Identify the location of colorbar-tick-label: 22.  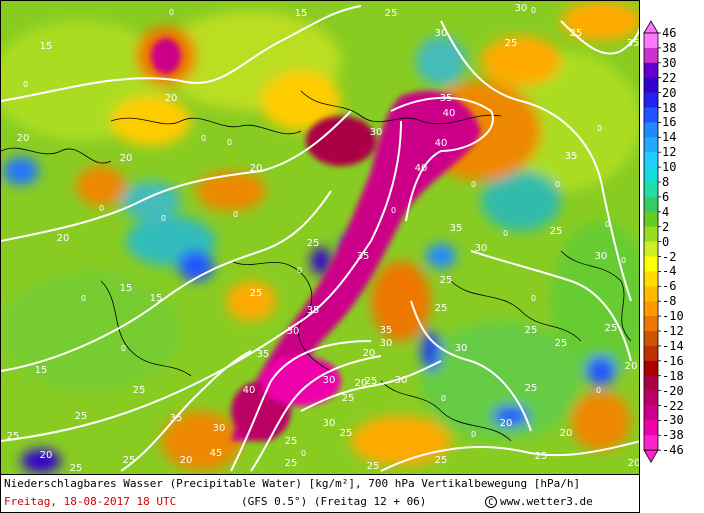
(669, 77).